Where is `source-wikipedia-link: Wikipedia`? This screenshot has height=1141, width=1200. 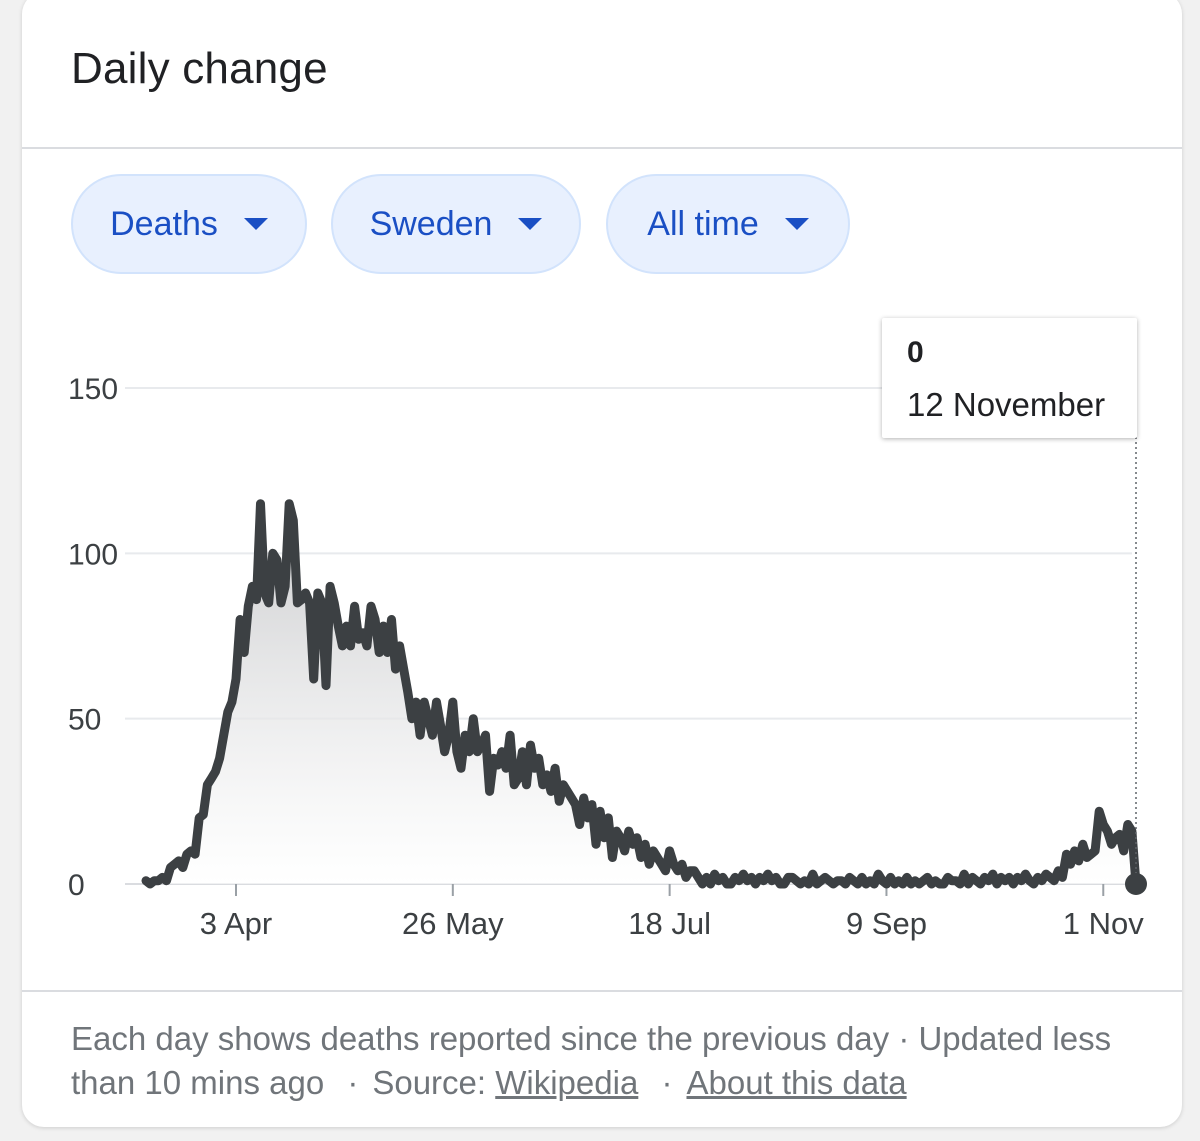 source-wikipedia-link: Wikipedia is located at coordinates (567, 1082).